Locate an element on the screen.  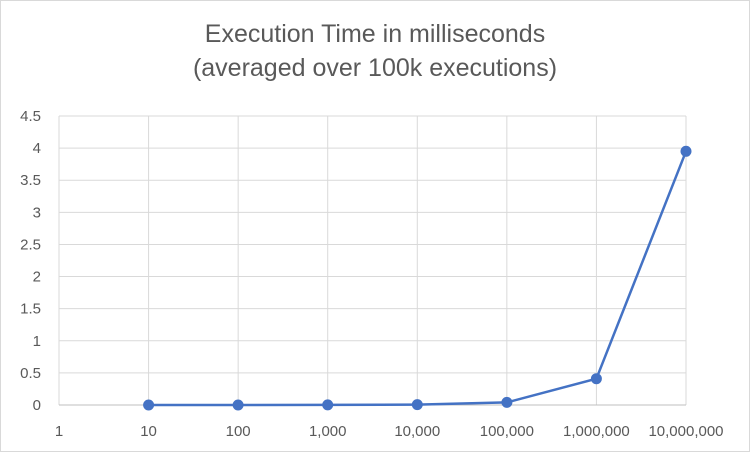
x-tick-label: 10,000,000 is located at coordinates (685, 431).